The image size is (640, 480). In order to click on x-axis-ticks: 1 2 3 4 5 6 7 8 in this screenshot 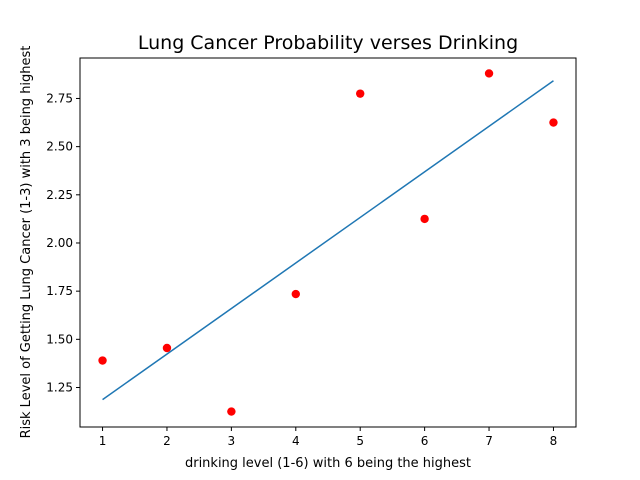, I will do `click(328, 437)`.